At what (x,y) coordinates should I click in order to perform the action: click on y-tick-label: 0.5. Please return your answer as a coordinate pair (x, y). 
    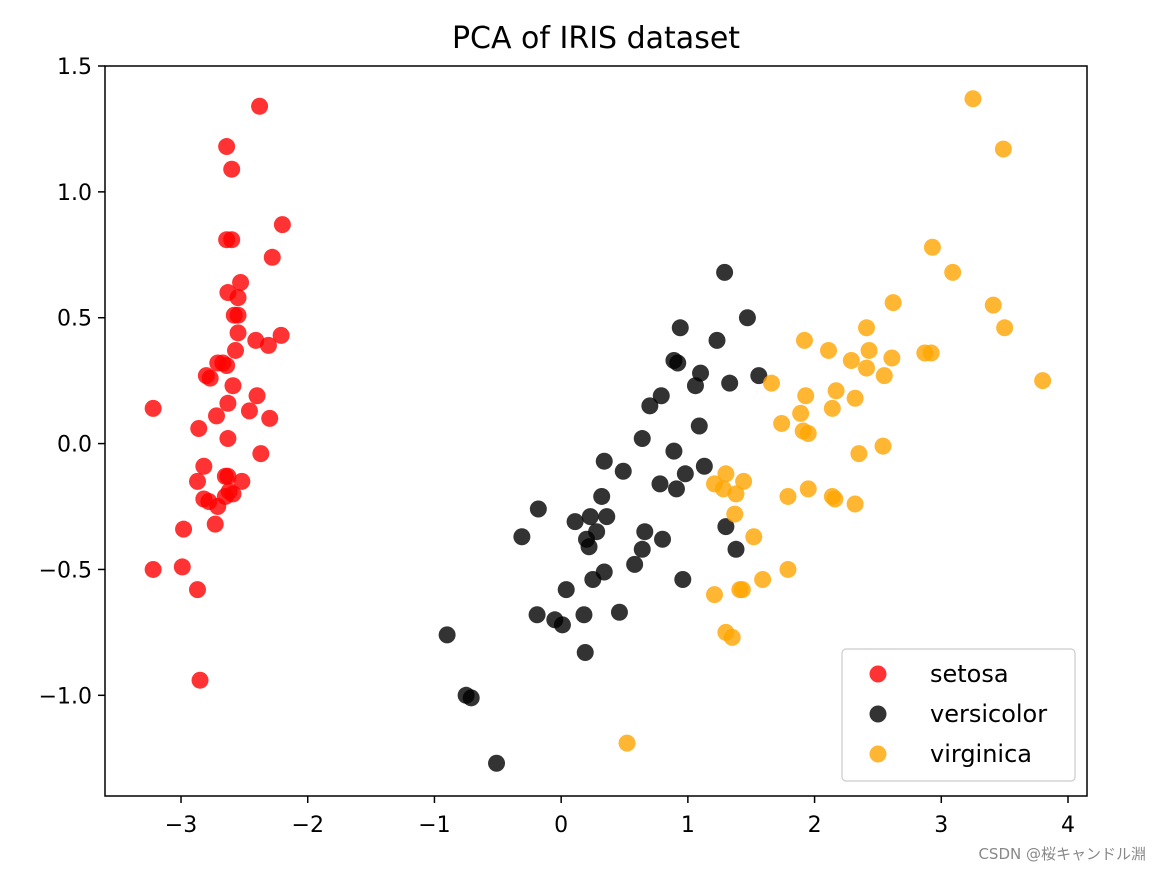
    Looking at the image, I should click on (74, 319).